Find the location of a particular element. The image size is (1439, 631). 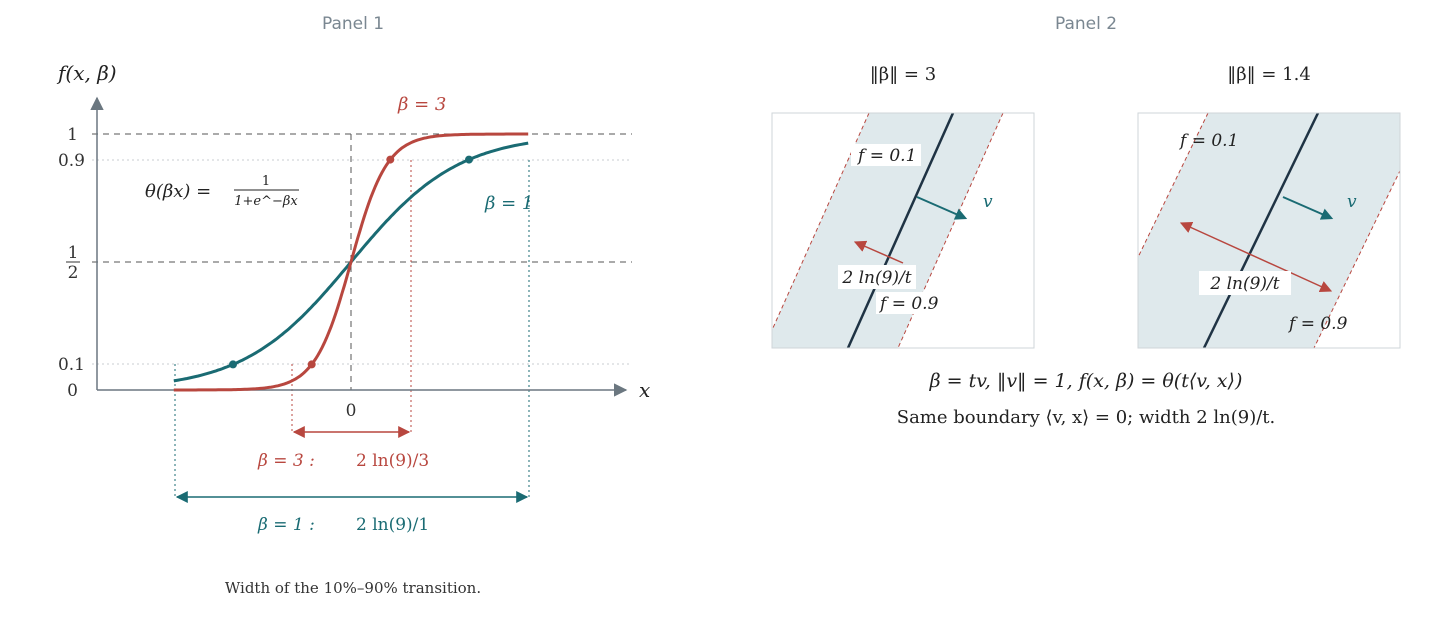

width-beta1-value: 2 ln(9)/1 is located at coordinates (392, 525).